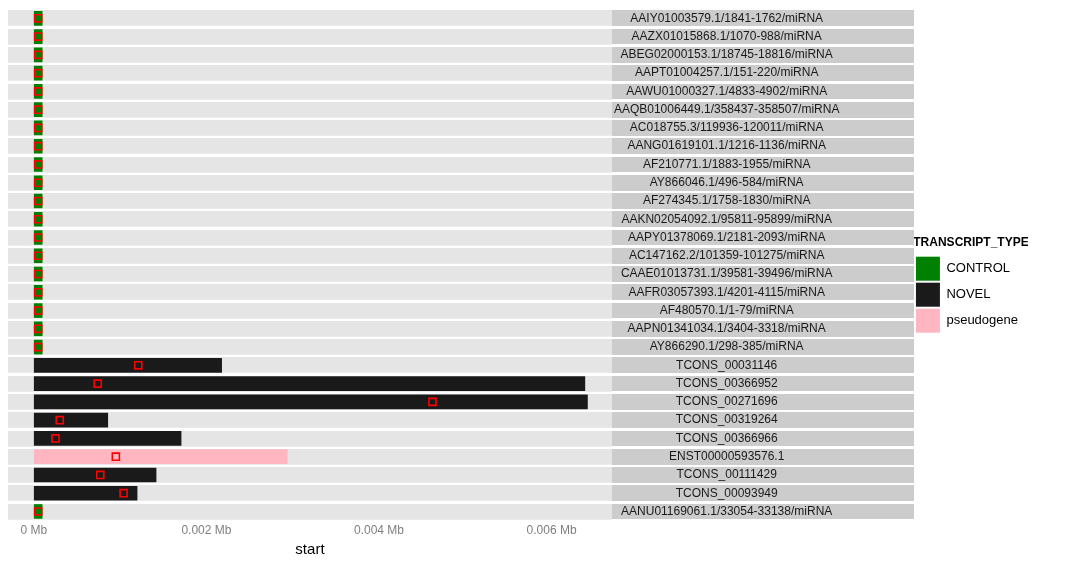 The image size is (1068, 565). I want to click on y-tick-label: AAPN01341034.1/3404-3318/miRNA, so click(726, 328).